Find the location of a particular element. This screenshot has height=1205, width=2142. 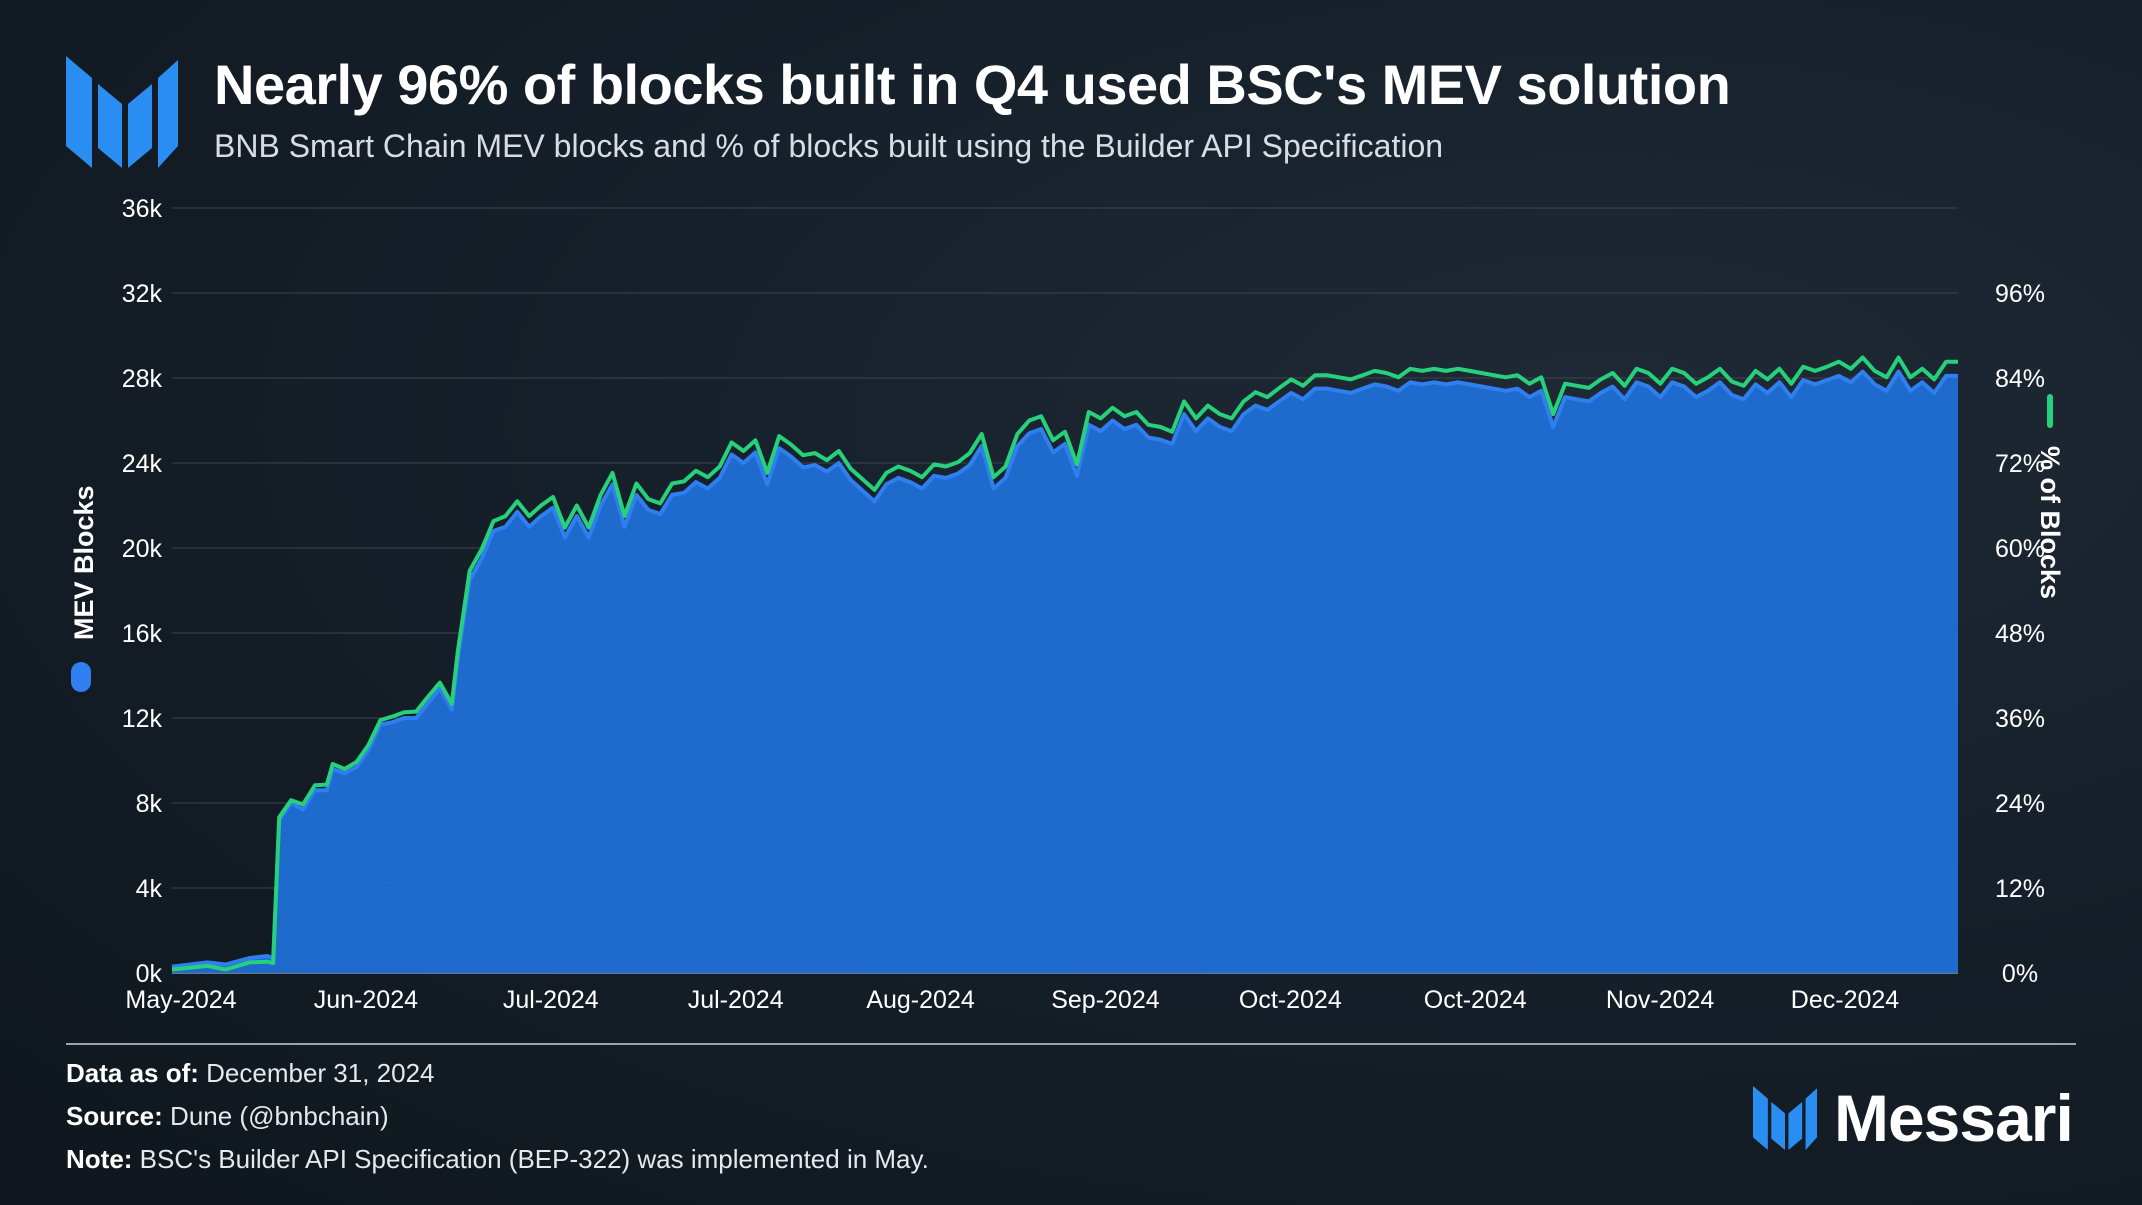

left-tick-label: 4k is located at coordinates (149, 889).